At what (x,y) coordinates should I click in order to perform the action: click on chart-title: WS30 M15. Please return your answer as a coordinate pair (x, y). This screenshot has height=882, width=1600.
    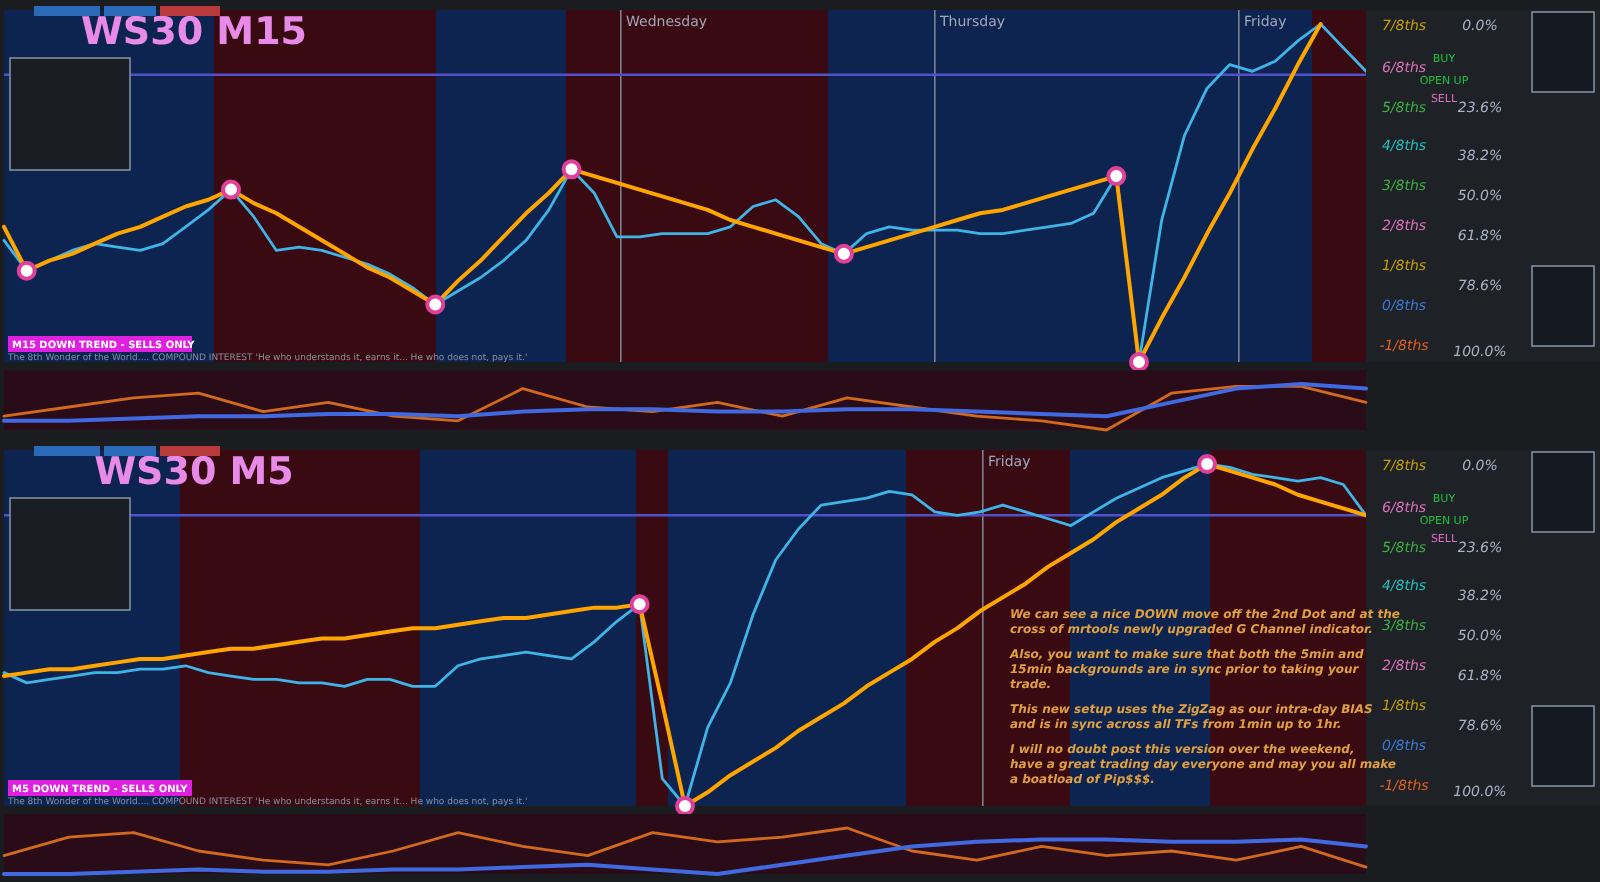
    Looking at the image, I should click on (194, 32).